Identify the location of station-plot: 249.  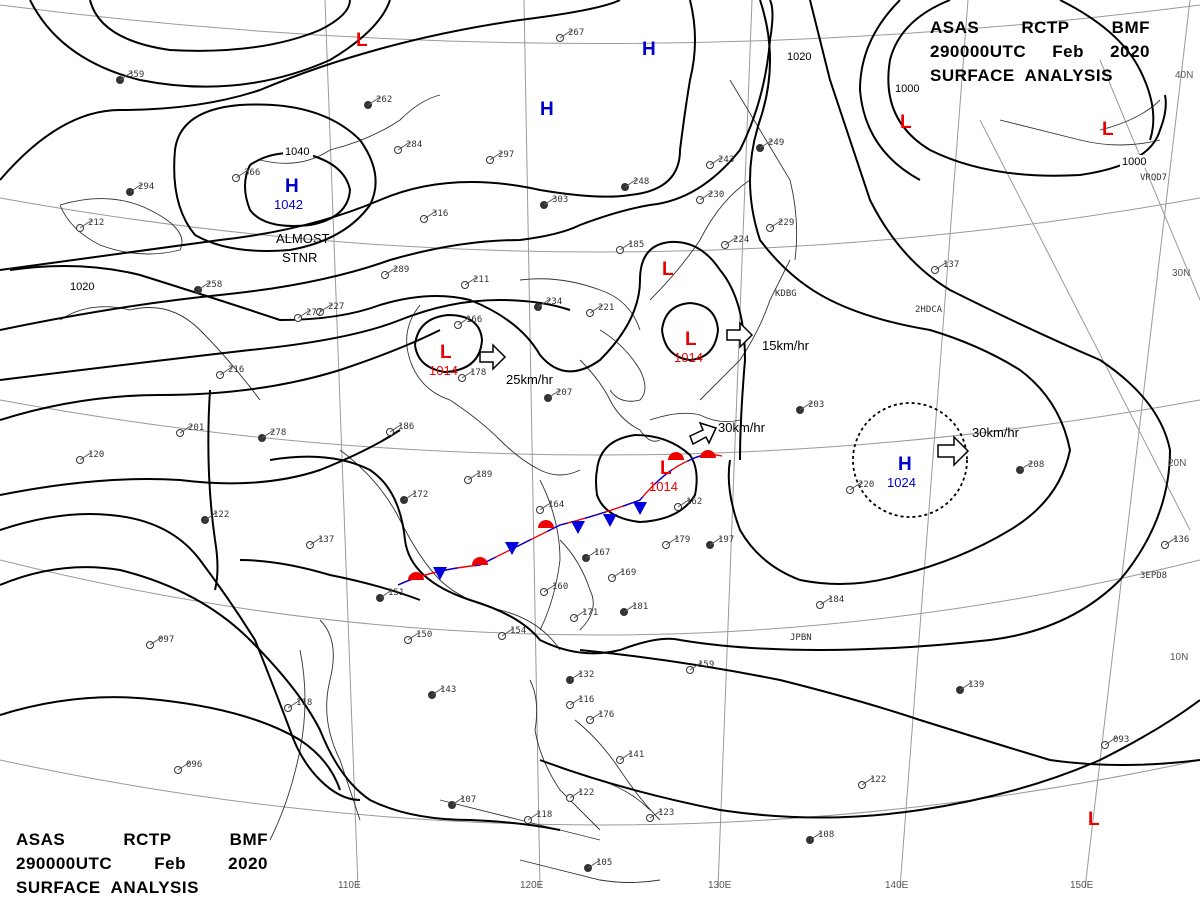
(770, 145).